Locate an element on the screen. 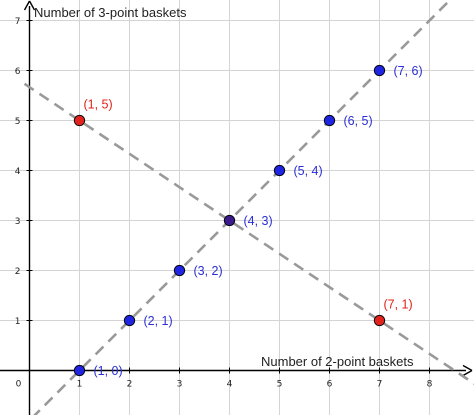 This screenshot has height=415, width=474. y-tick-label: 6 is located at coordinates (18, 72).